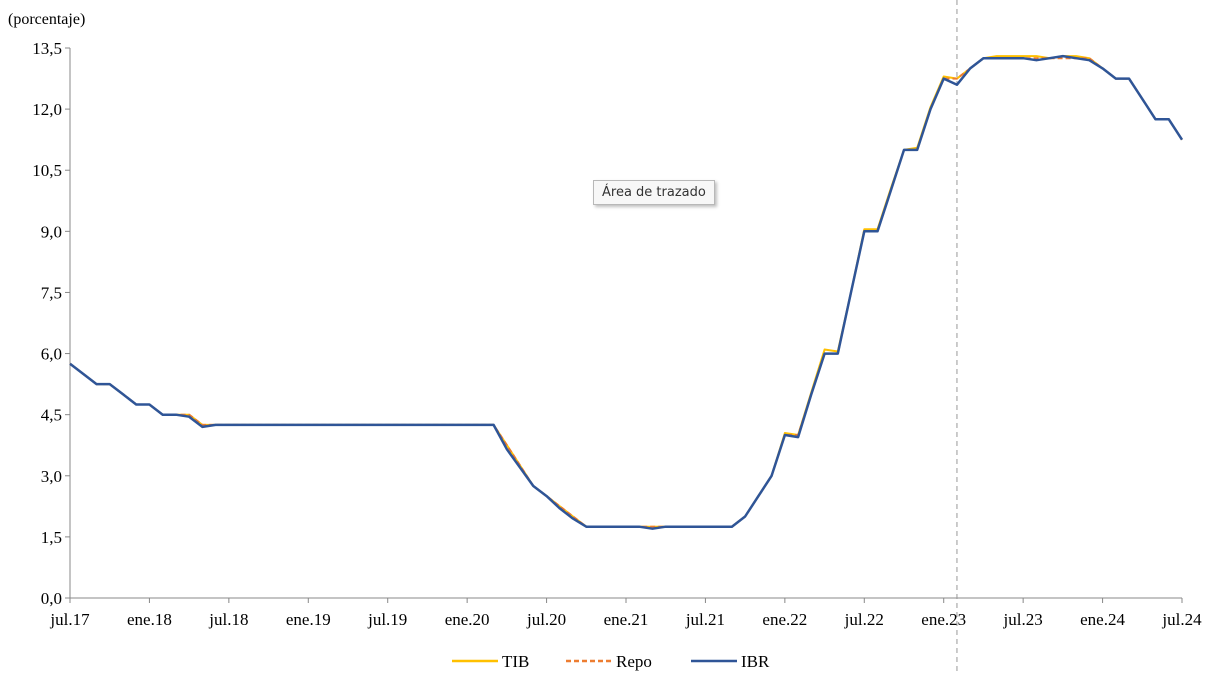 Image resolution: width=1223 pixels, height=674 pixels. Describe the element at coordinates (47, 170) in the screenshot. I see `y-tick-label: 10,5` at that location.